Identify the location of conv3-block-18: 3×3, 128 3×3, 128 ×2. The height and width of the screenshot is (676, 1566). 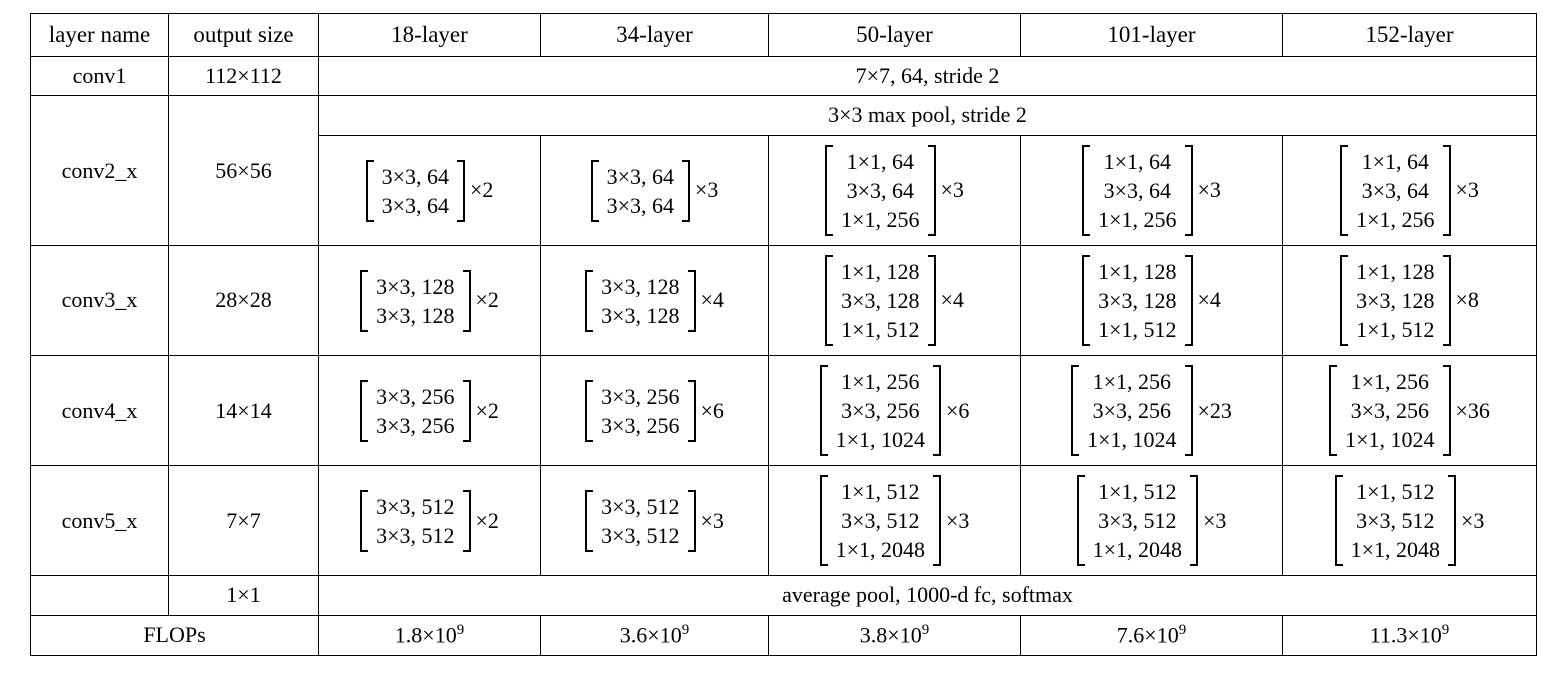
(429, 301).